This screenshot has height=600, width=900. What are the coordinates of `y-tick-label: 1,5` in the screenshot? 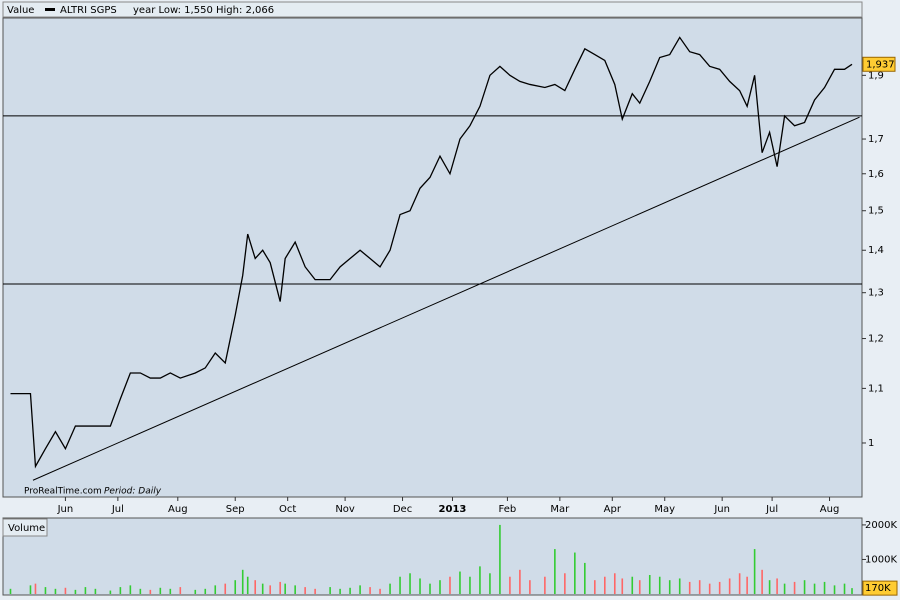 It's located at (876, 211).